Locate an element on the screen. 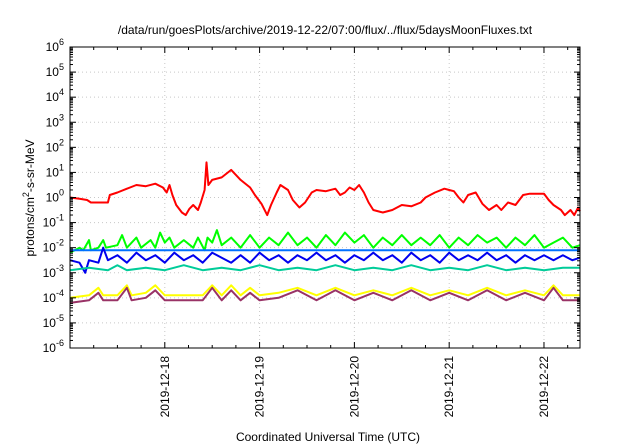  y-axis-label-sup: 2 is located at coordinates (26, 194).